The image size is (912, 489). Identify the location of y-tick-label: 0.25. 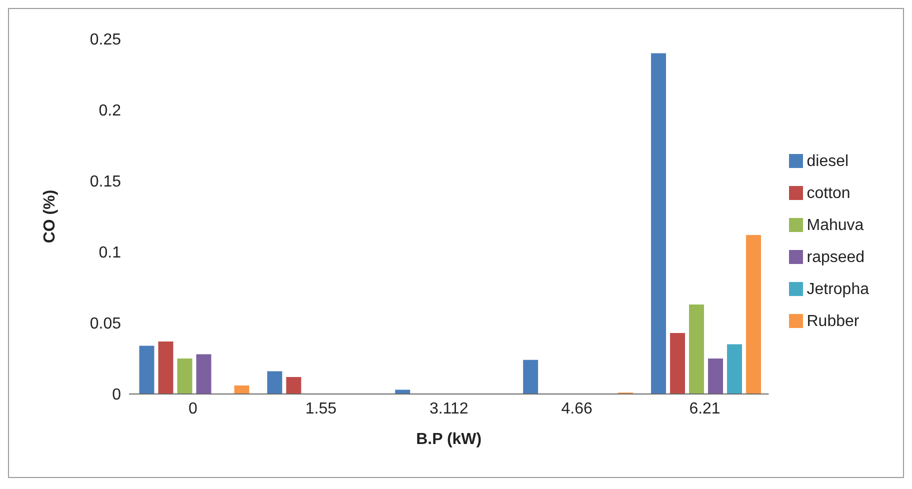
(106, 40).